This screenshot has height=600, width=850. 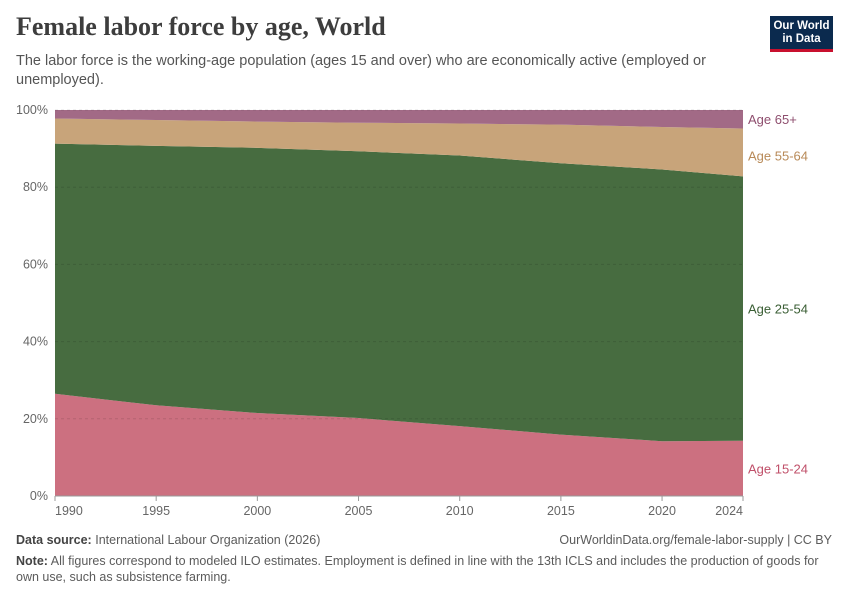 What do you see at coordinates (156, 511) in the screenshot?
I see `x-tick-label: 1995` at bounding box center [156, 511].